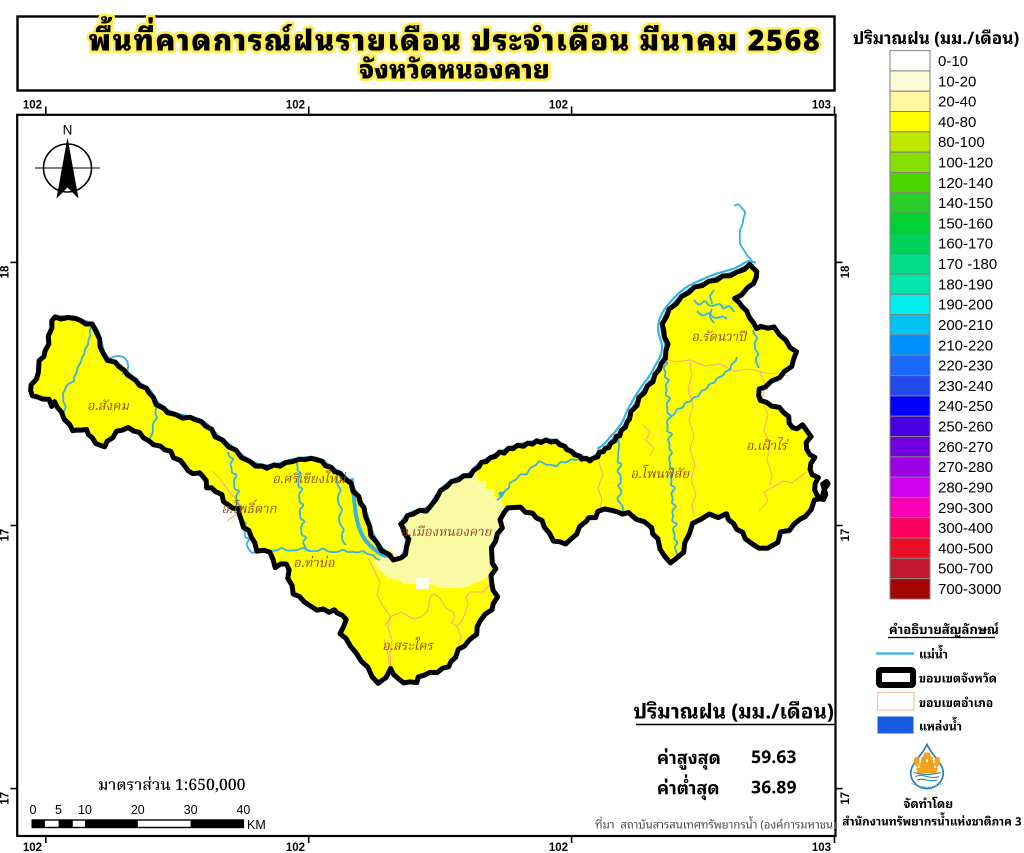 Image resolution: width=1024 pixels, height=853 pixels. What do you see at coordinates (965, 406) in the screenshot?
I see `svg-text: 240-250` at bounding box center [965, 406].